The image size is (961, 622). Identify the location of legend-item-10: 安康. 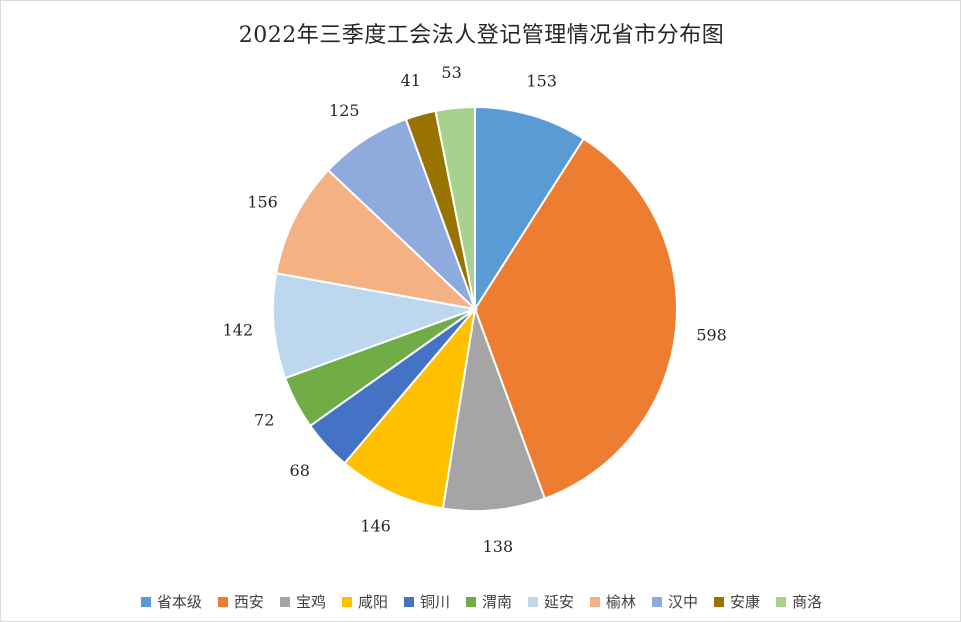
(737, 601).